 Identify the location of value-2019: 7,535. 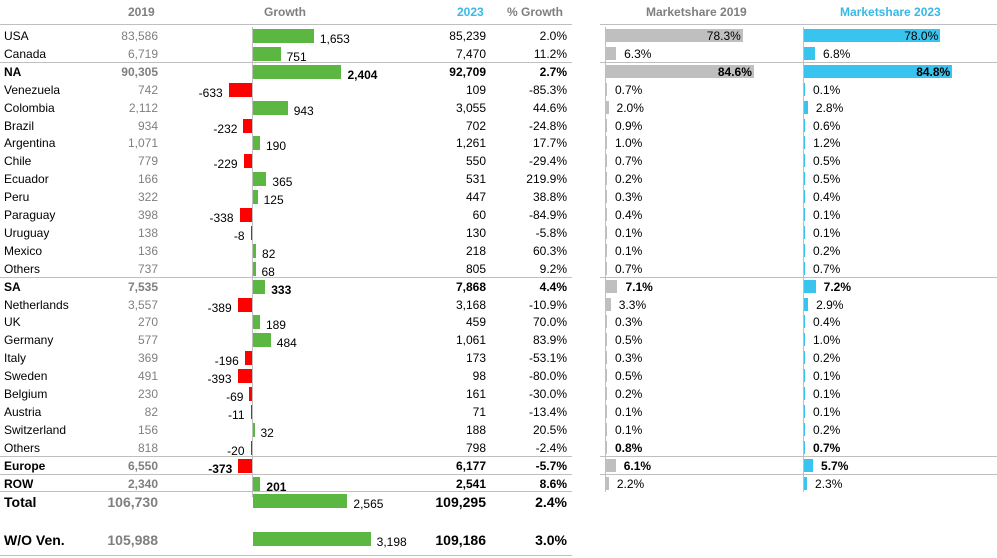
(142, 286).